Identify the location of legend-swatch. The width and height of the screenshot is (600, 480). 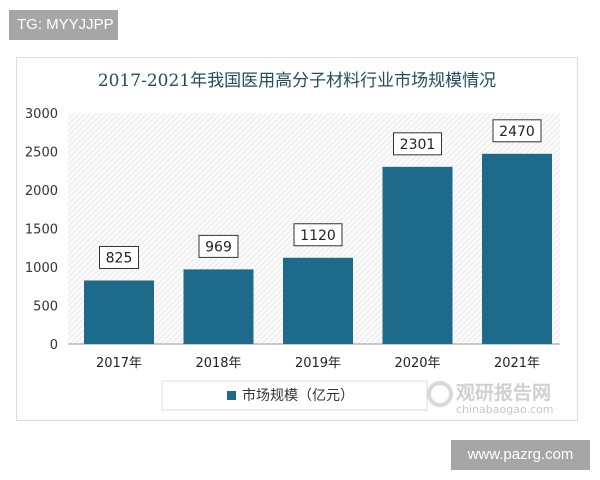
(231, 395).